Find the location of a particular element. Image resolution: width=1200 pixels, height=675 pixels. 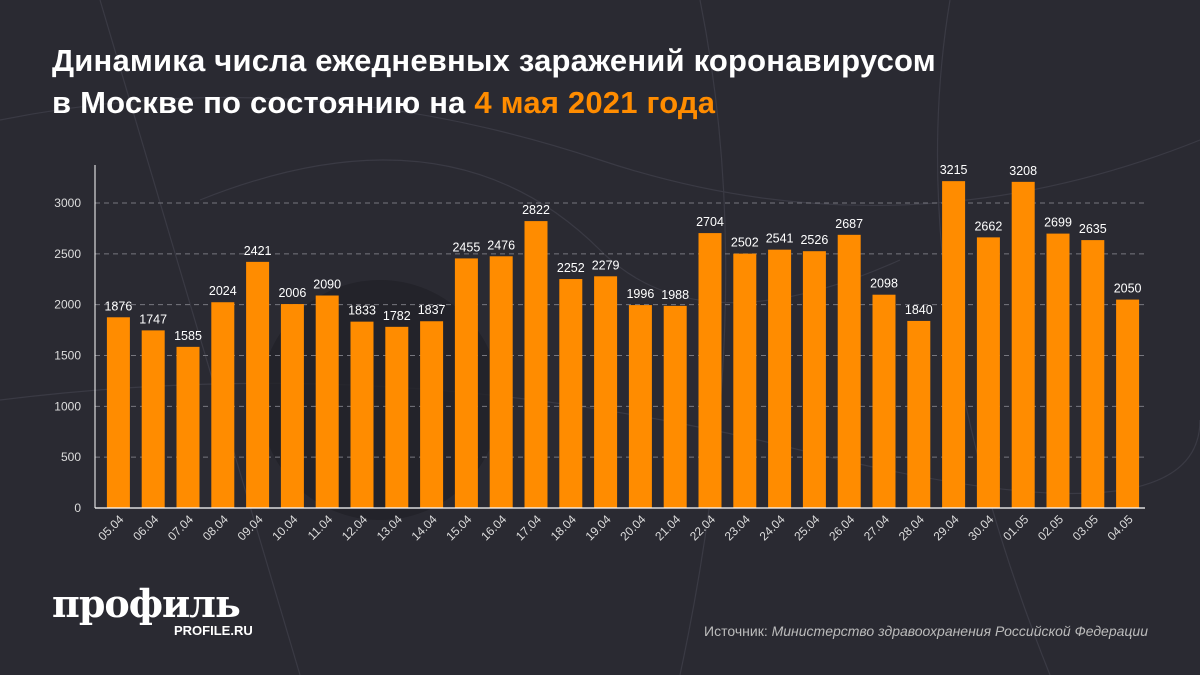

x-tick-label: 06.04 is located at coordinates (145, 527).